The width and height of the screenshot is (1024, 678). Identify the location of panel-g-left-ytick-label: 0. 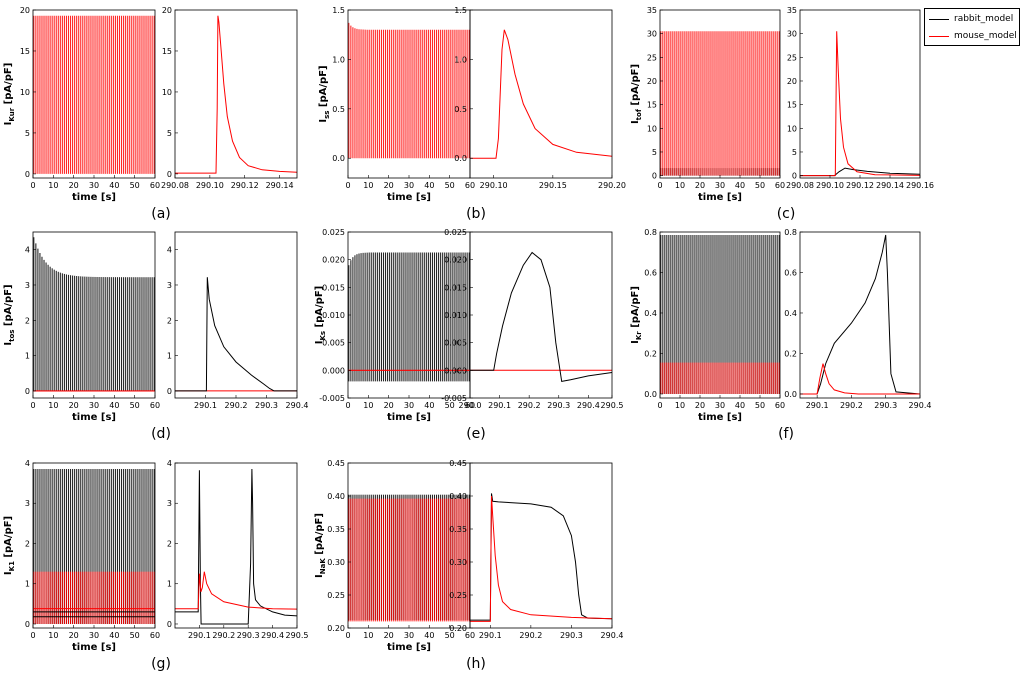
(27, 624).